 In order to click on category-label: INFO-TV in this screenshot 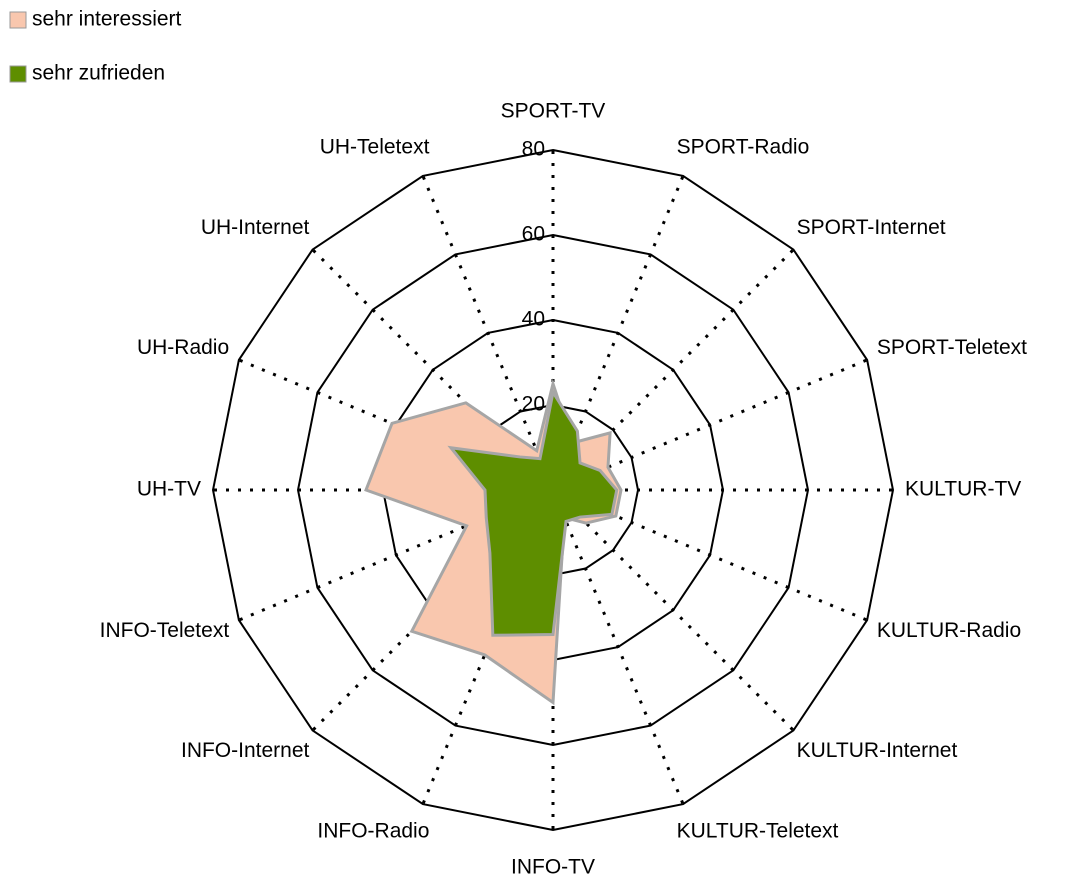, I will do `click(553, 867)`.